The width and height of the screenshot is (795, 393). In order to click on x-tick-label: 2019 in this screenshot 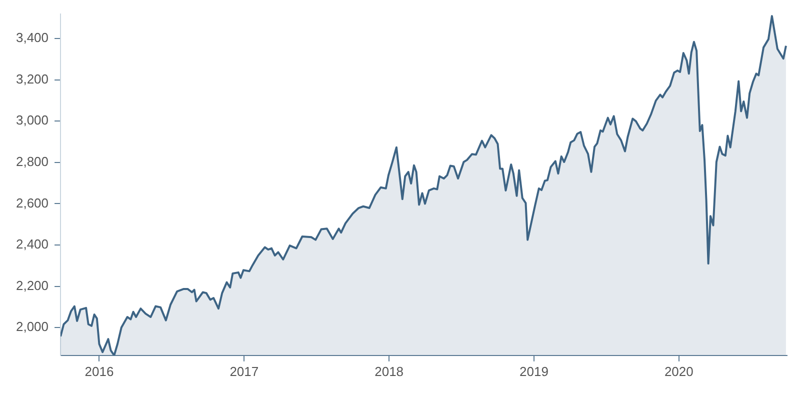, I will do `click(534, 371)`.